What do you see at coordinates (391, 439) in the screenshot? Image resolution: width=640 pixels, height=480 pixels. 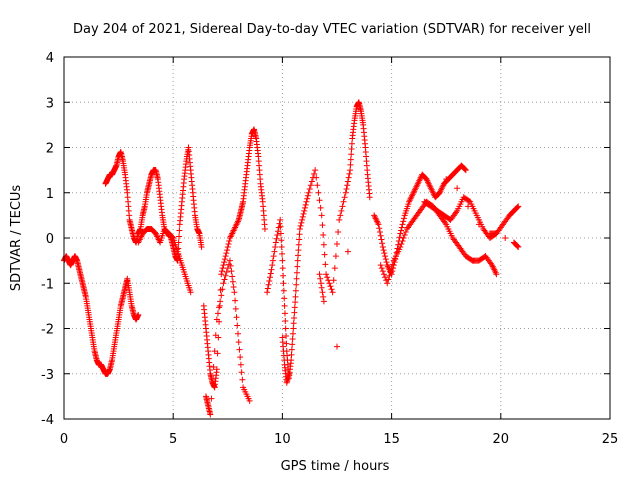 I see `x-tick-label: 15` at bounding box center [391, 439].